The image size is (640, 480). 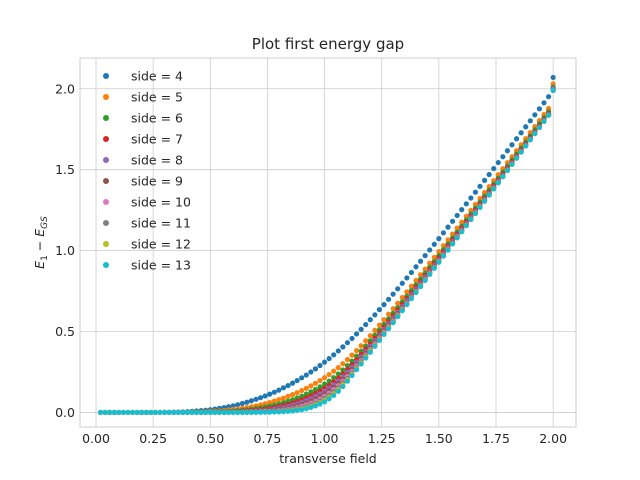 I want to click on legend-label: side = 8, so click(x=157, y=160).